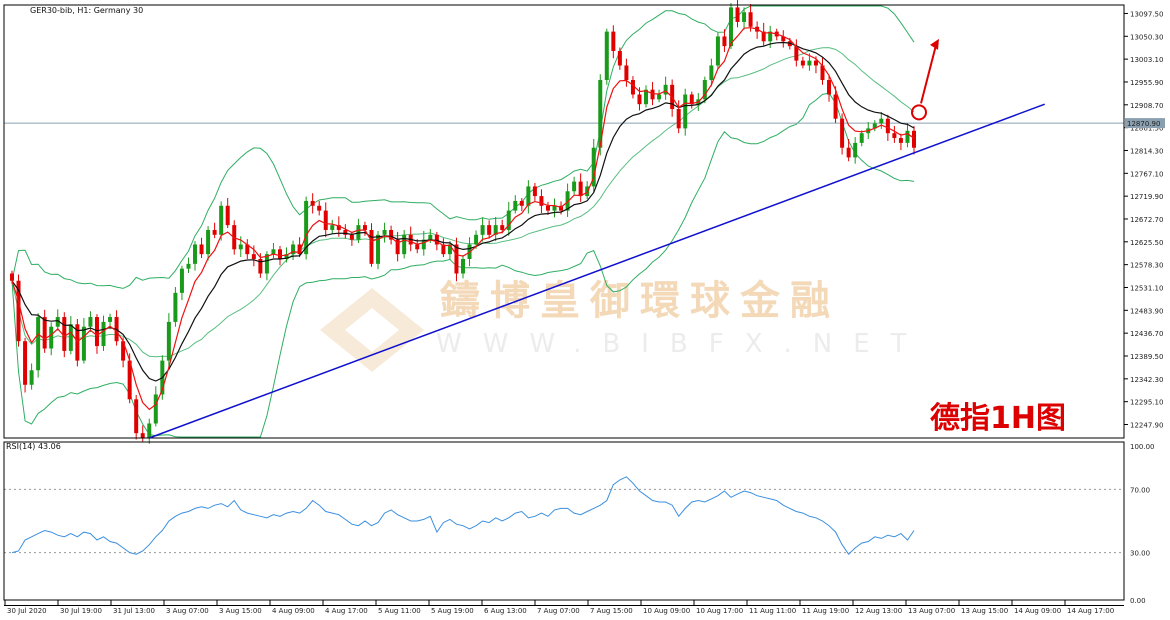  I want to click on price-tick-label: 12767.10, so click(1146, 174).